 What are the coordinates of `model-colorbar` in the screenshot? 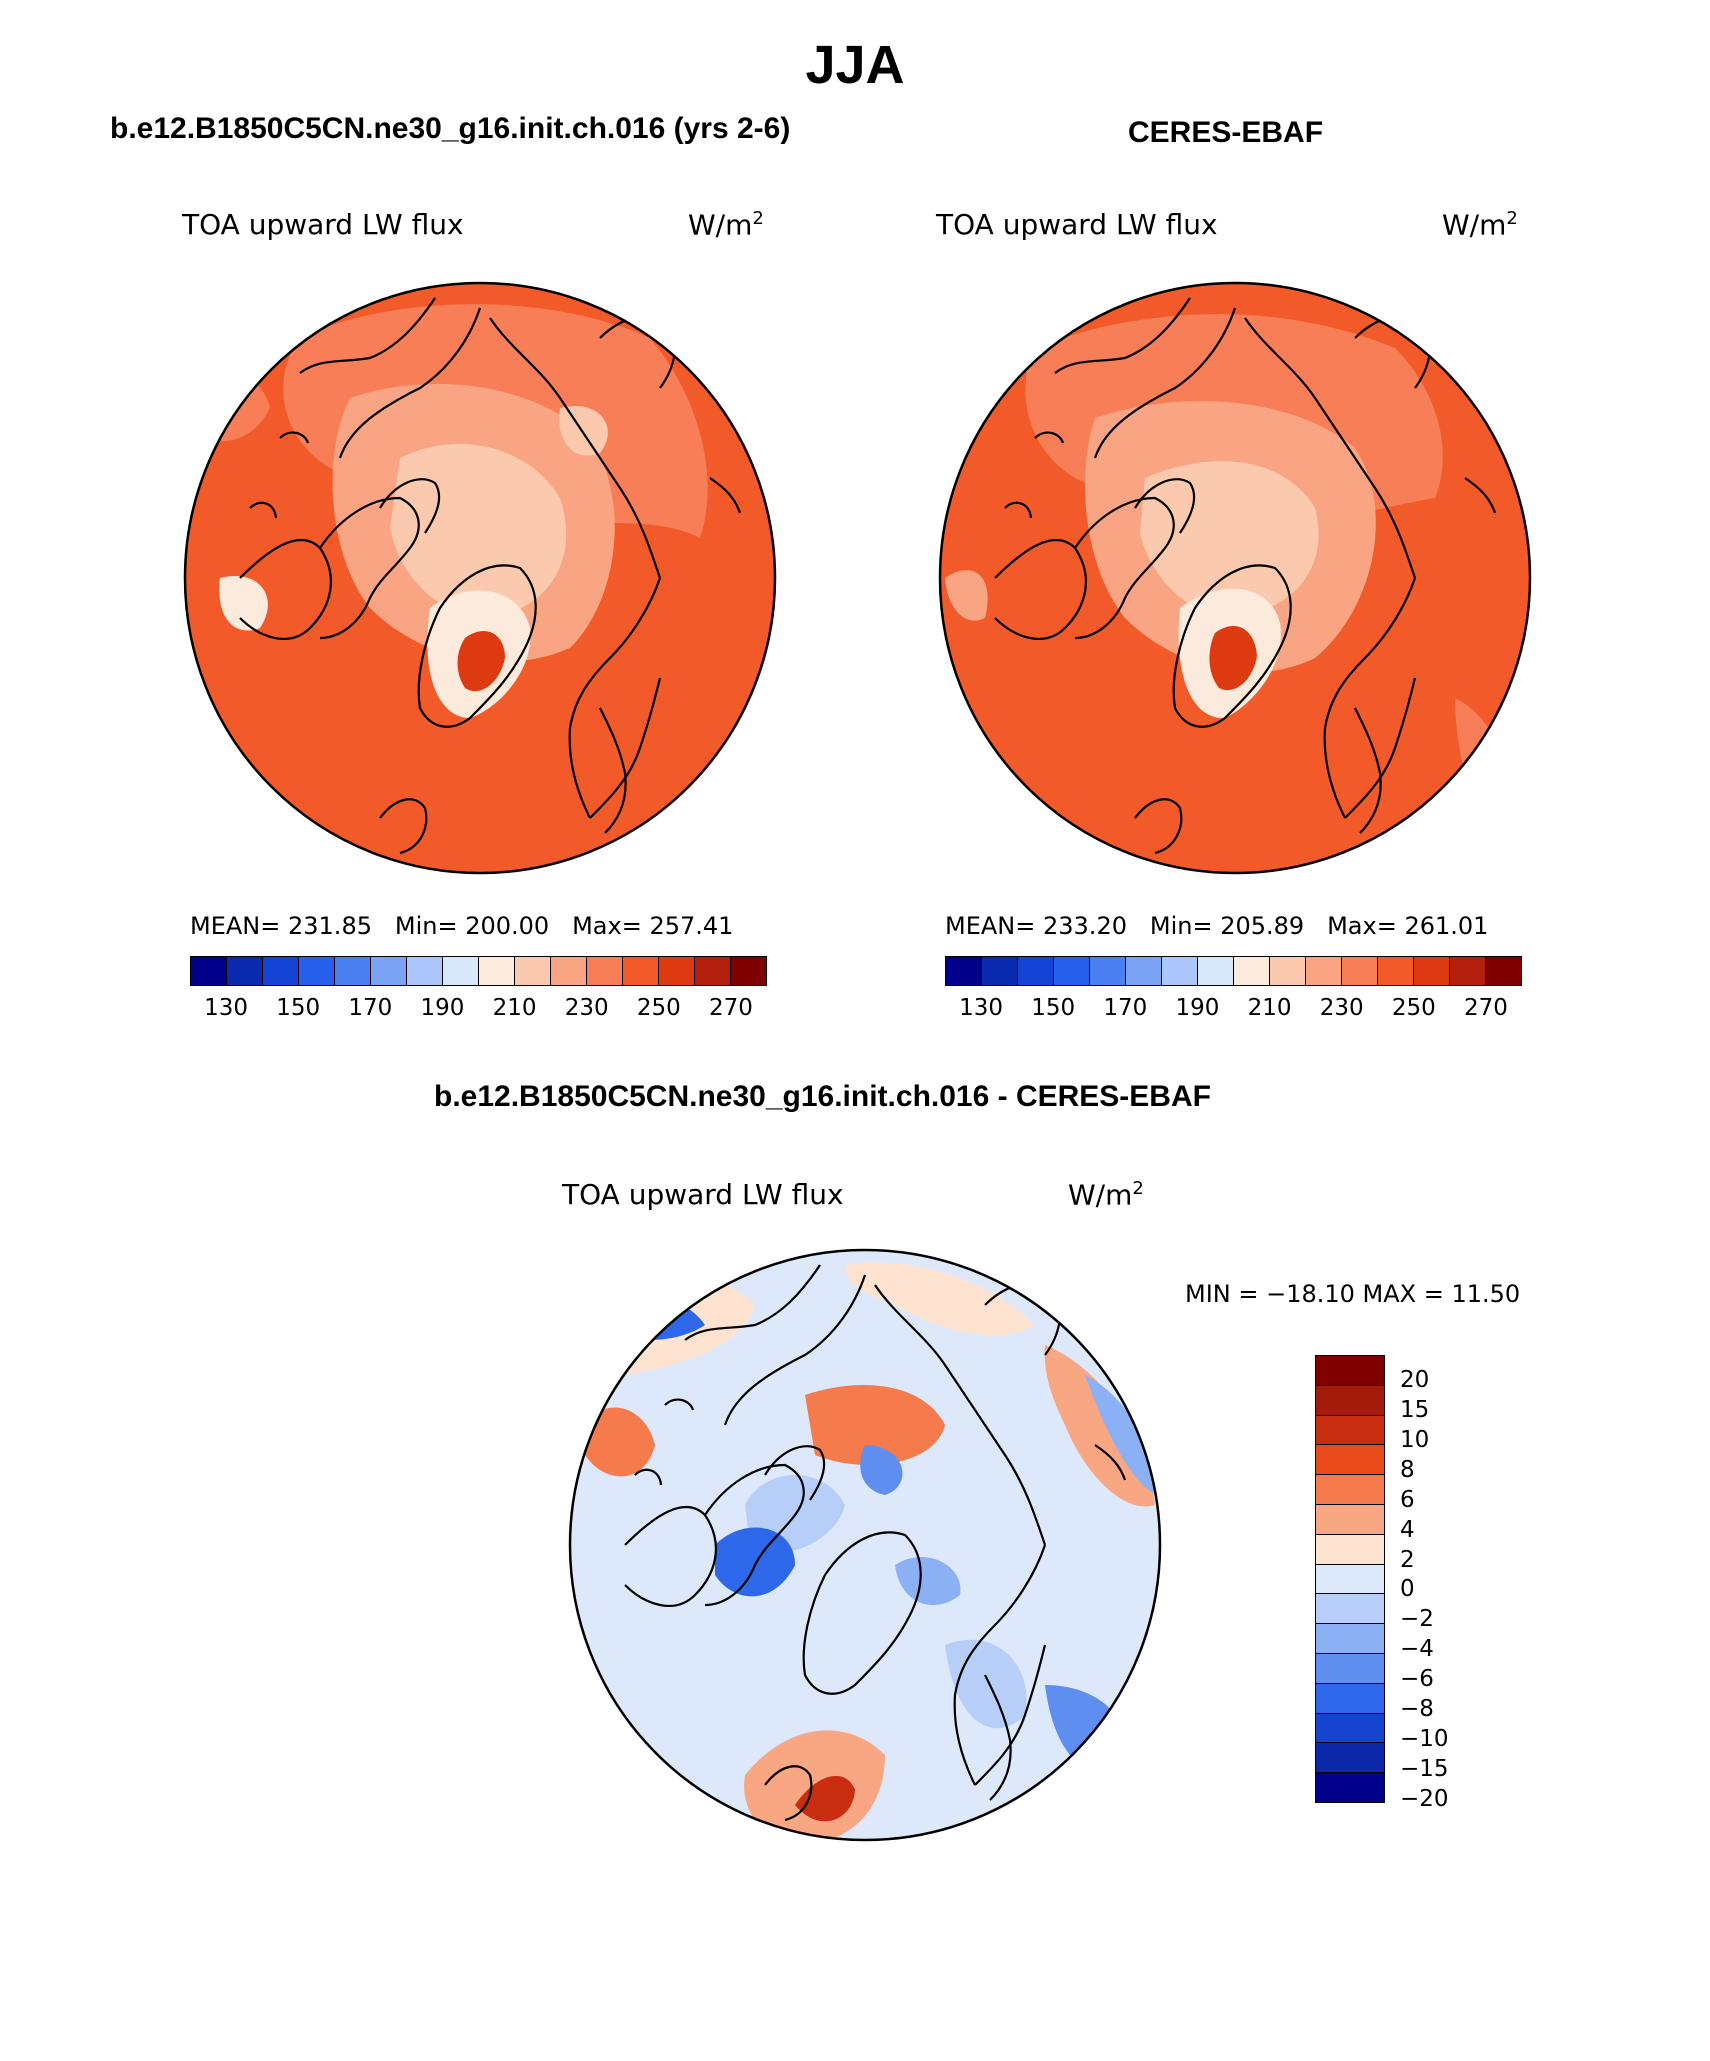 It's located at (478, 971).